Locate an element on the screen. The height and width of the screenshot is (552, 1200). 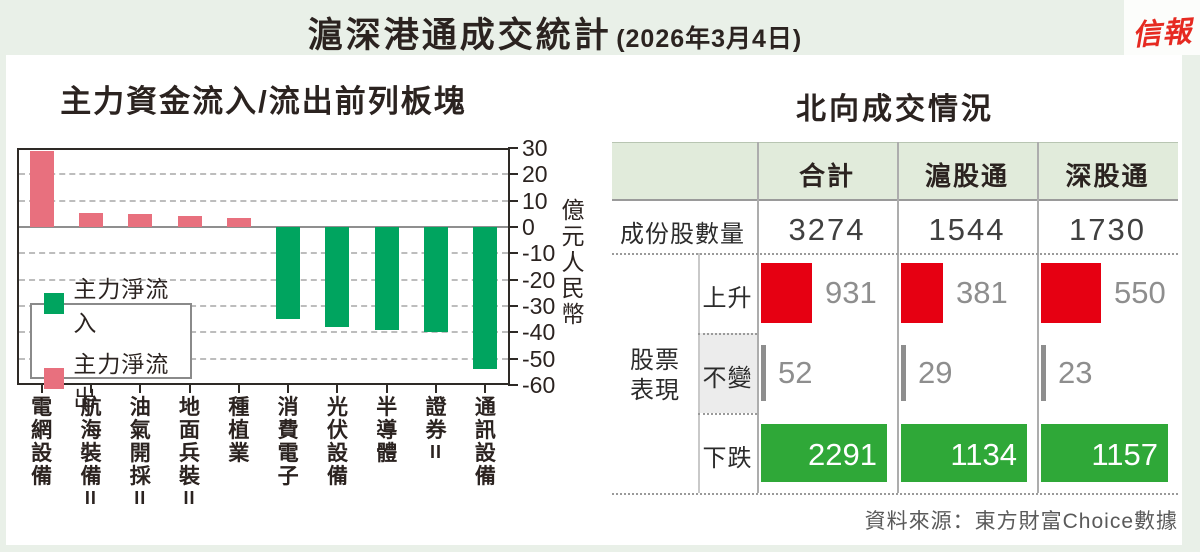
y-axis-tick-label: -60 is located at coordinates (539, 385).